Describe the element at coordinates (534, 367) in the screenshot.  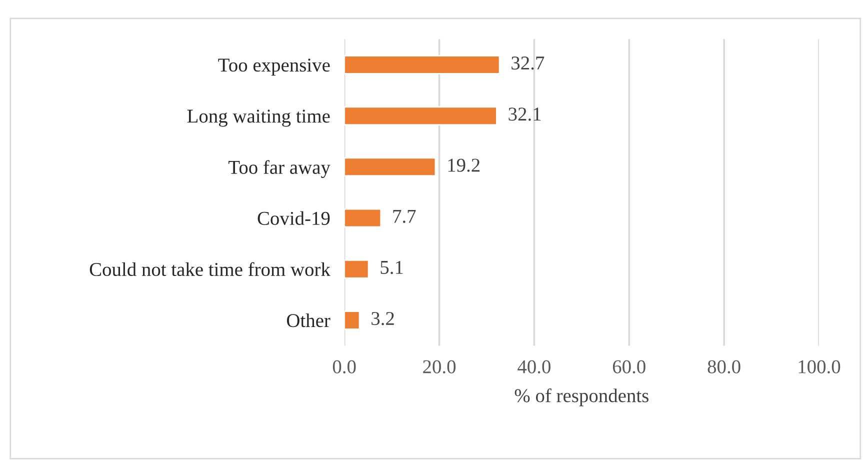
I see `x-tick-label: 40.0` at that location.